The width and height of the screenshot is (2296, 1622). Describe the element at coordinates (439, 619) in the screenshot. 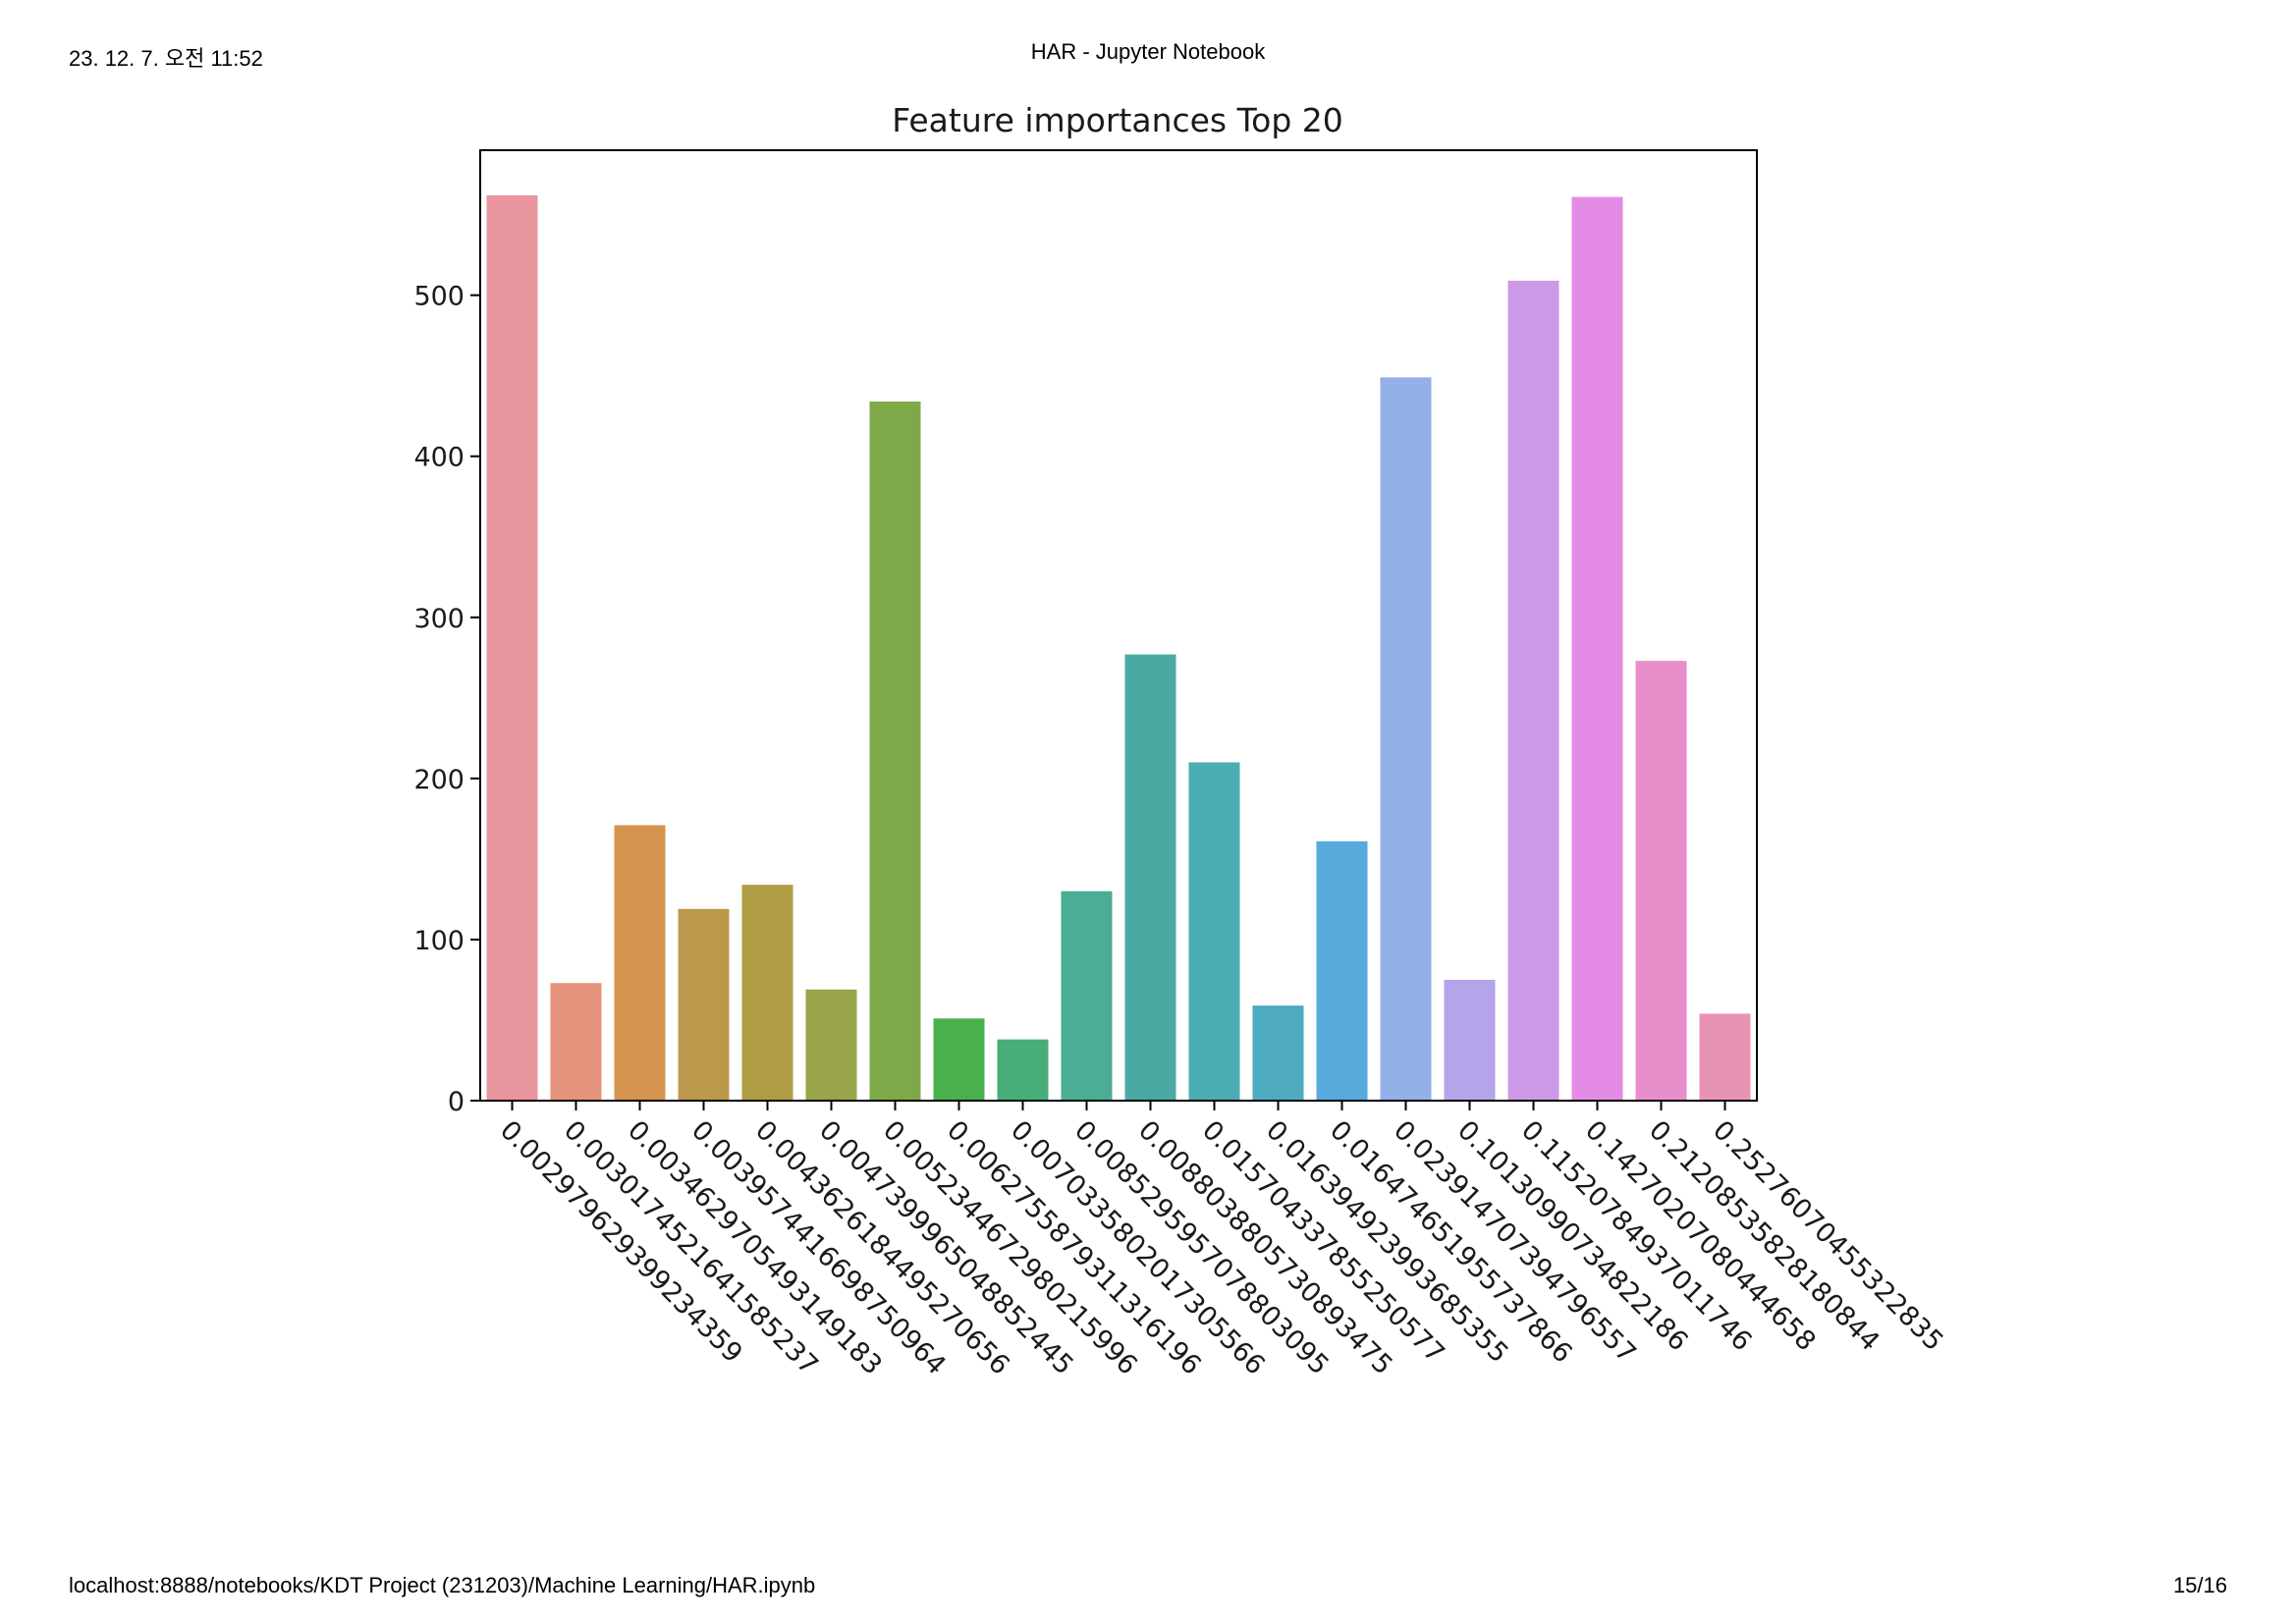

I see `y-tick-label: 300` at that location.